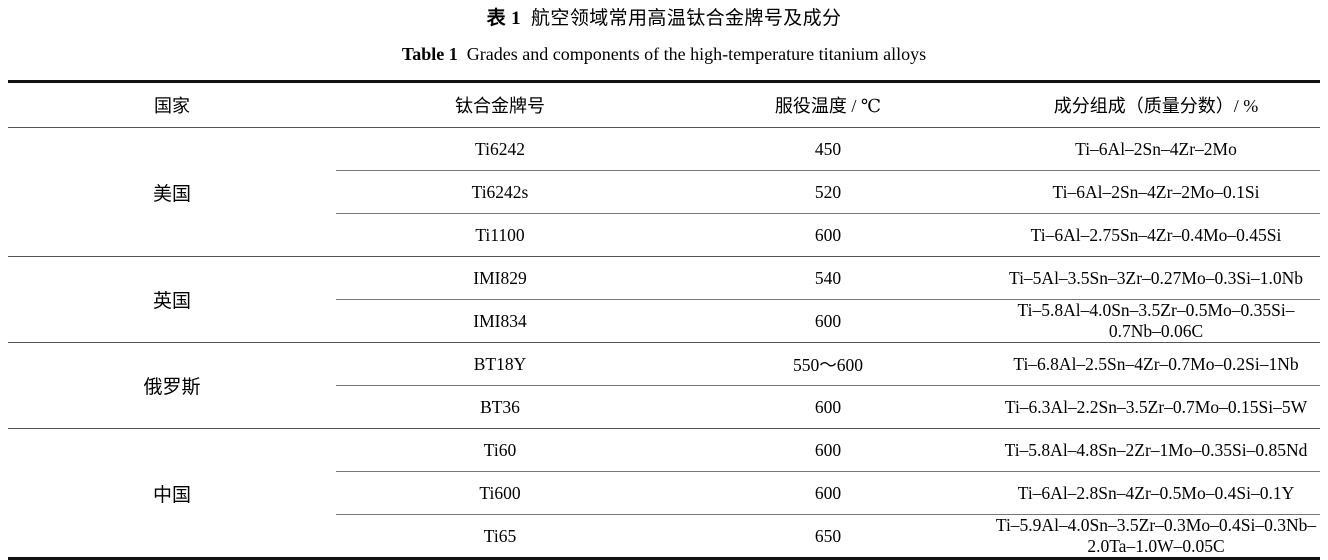  Describe the element at coordinates (500, 321) in the screenshot. I see `cell-grade: IMI834` at that location.